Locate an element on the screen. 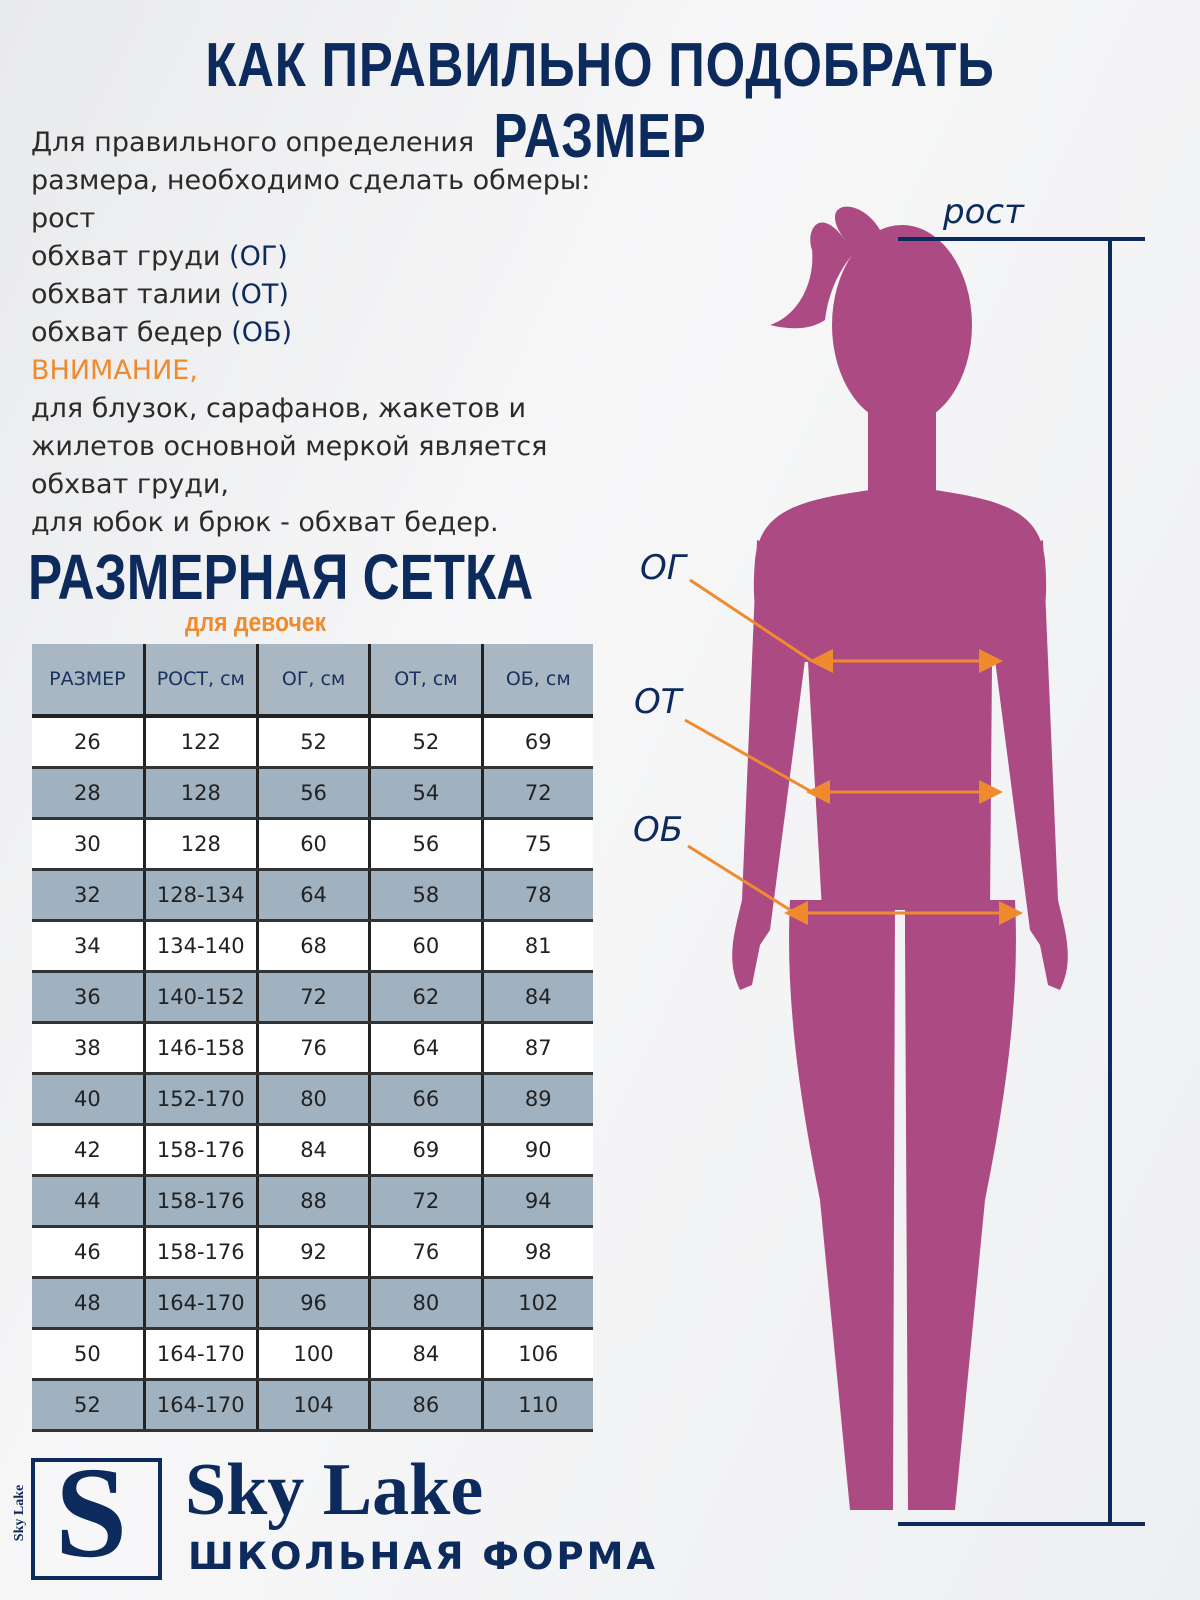  cell: 50 is located at coordinates (88, 1354).